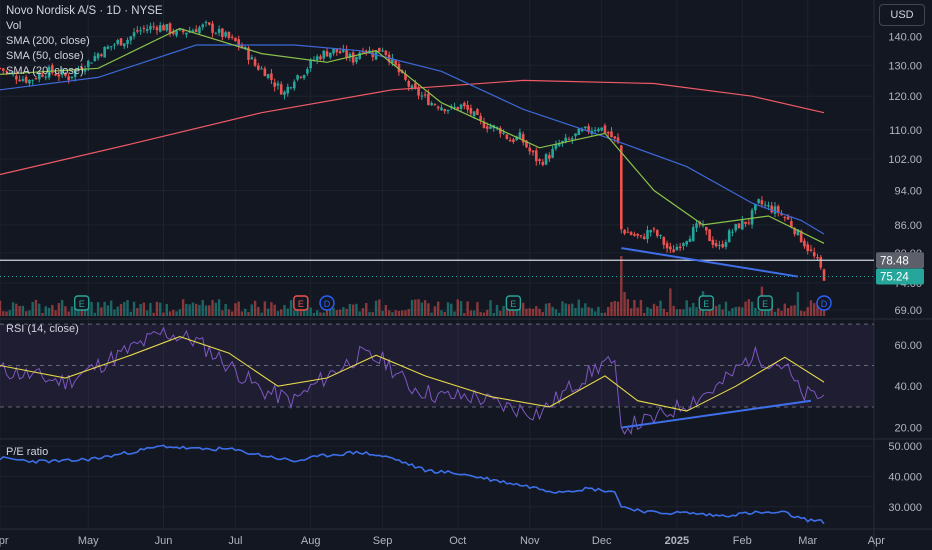 This screenshot has height=550, width=932. Describe the element at coordinates (27, 452) in the screenshot. I see `pe-pane-label: P/E ratio` at that location.